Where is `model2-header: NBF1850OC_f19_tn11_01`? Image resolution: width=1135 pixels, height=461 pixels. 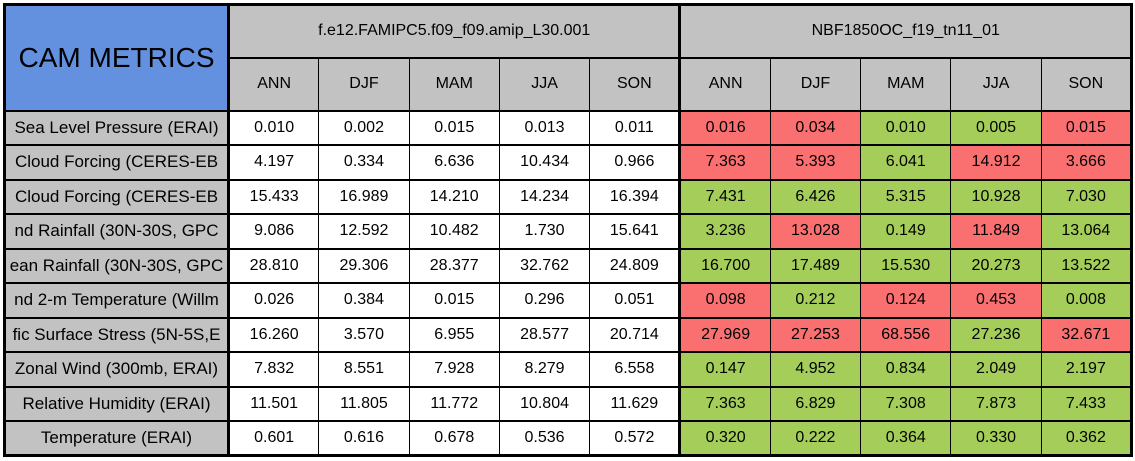 model2-header: NBF1850OC_f19_tn11_01 is located at coordinates (905, 31).